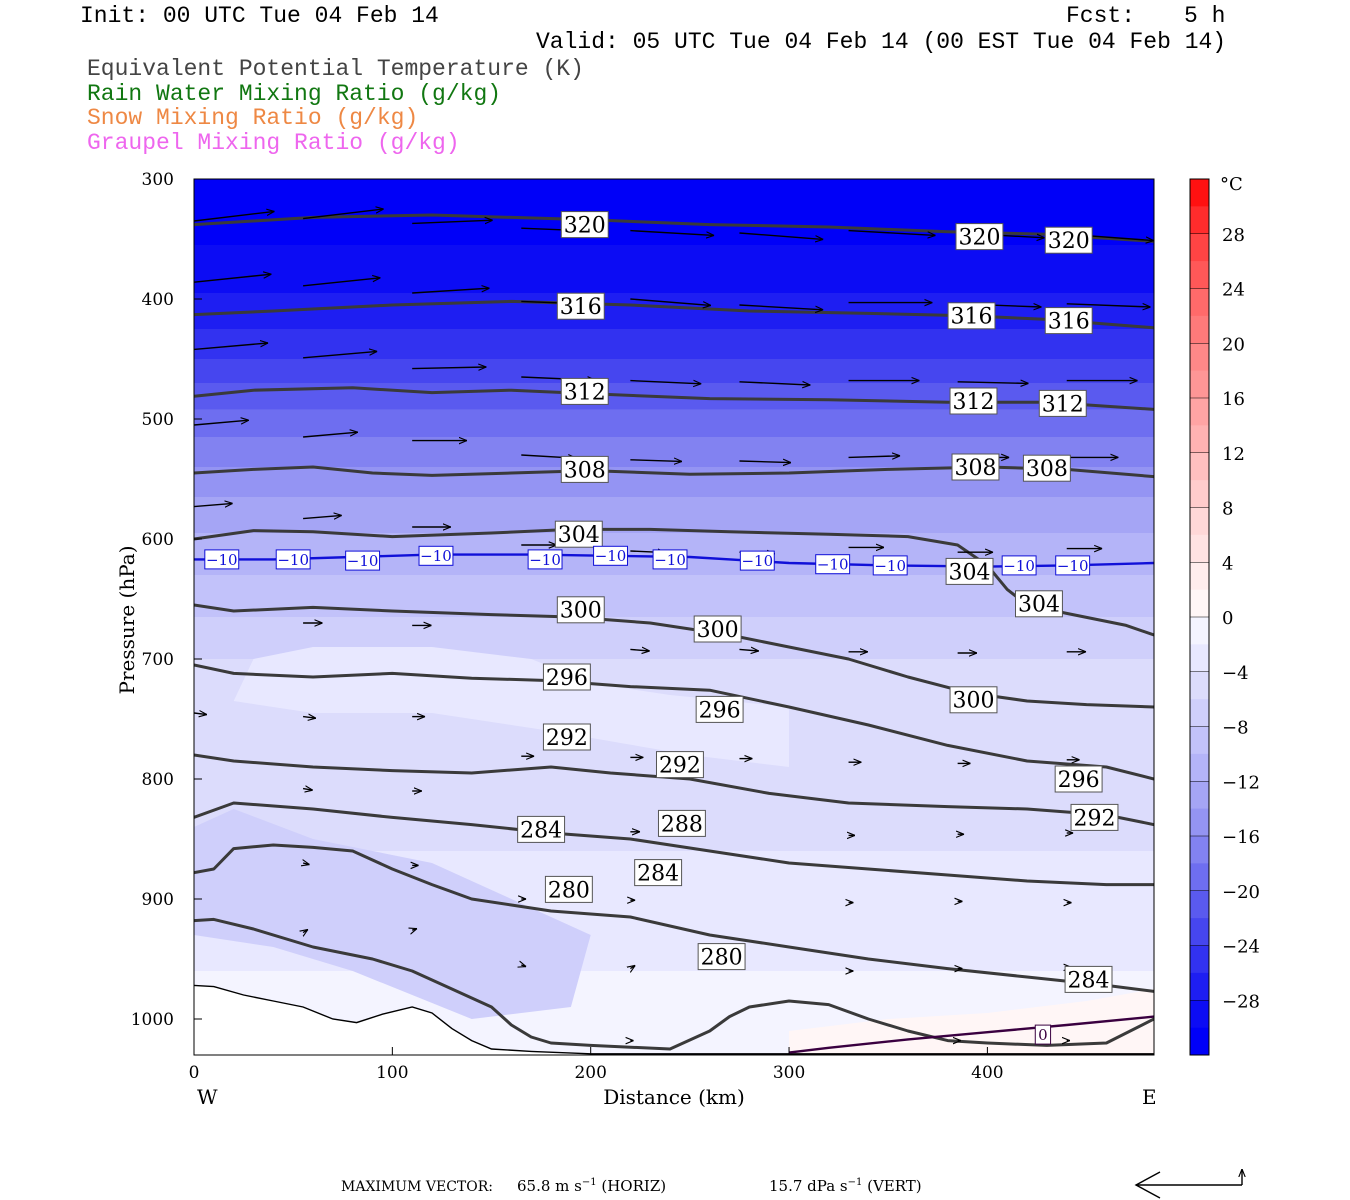 The height and width of the screenshot is (1200, 1350). I want to click on max-vector-label: MAXIMUM VECTOR:, so click(417, 1187).